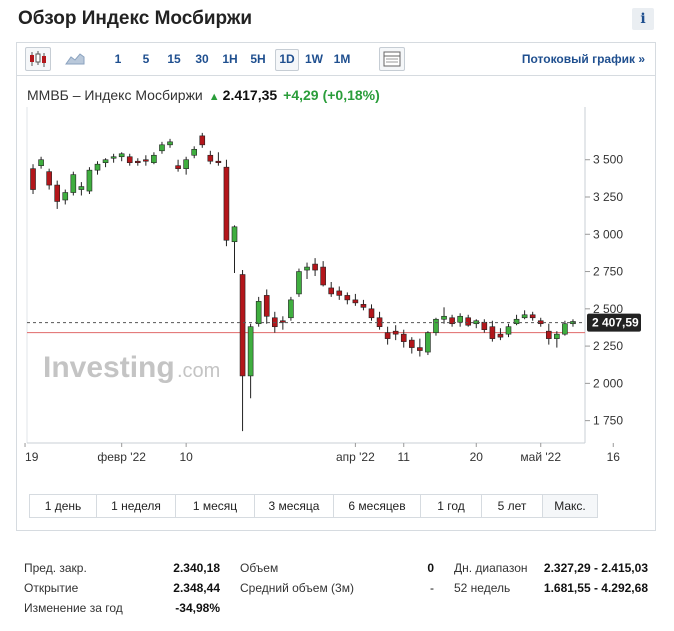 This screenshot has height=631, width=674. I want to click on interval-15: 15, so click(174, 59).